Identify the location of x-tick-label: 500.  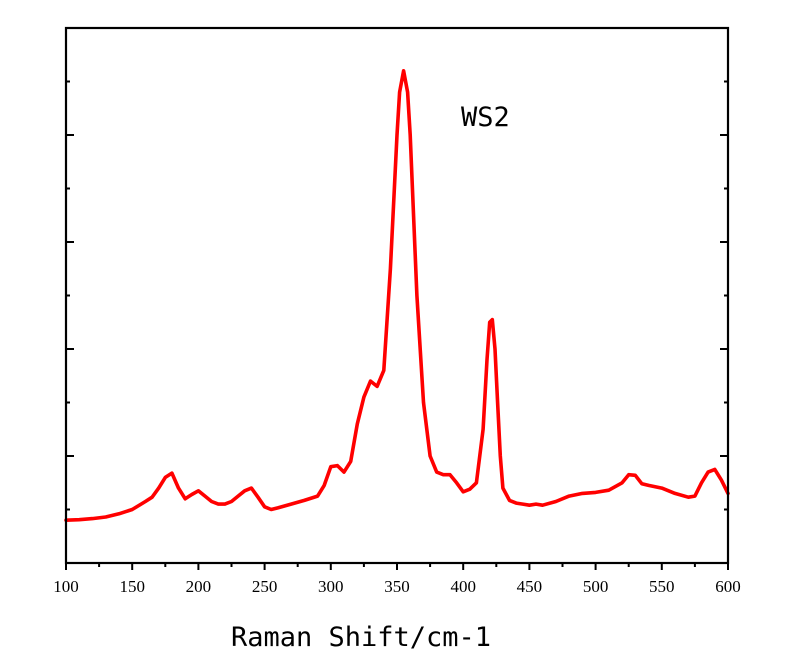
(596, 586).